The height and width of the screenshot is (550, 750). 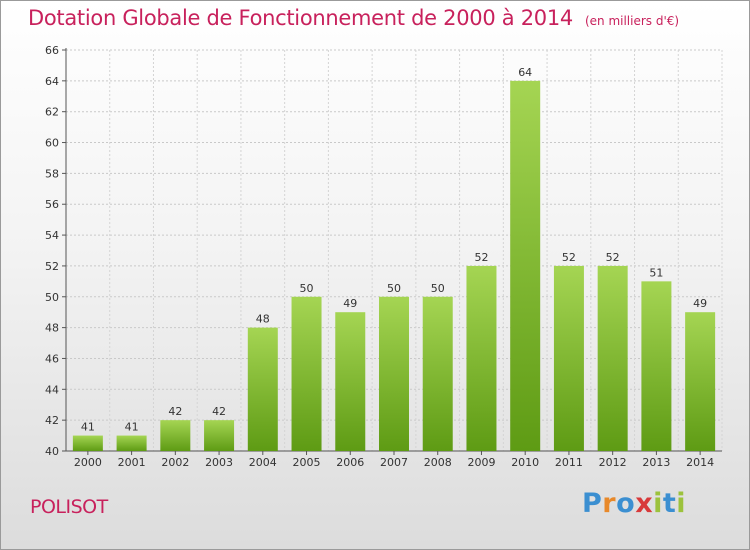 What do you see at coordinates (626, 503) in the screenshot?
I see `logo-letter: o` at bounding box center [626, 503].